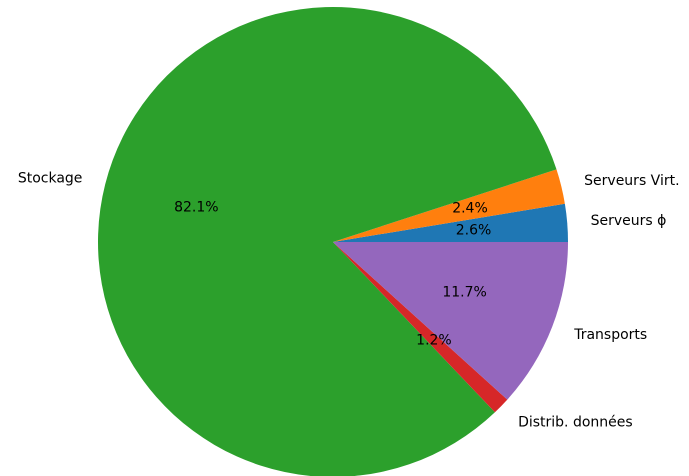 The width and height of the screenshot is (689, 476). Describe the element at coordinates (450, 222) in the screenshot. I see `pie-slice-serveurs` at that location.